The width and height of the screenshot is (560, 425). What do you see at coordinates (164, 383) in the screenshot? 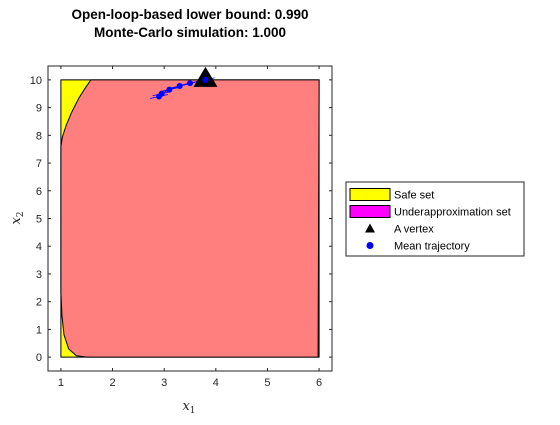
I see `x-tick-label: 3` at bounding box center [164, 383].